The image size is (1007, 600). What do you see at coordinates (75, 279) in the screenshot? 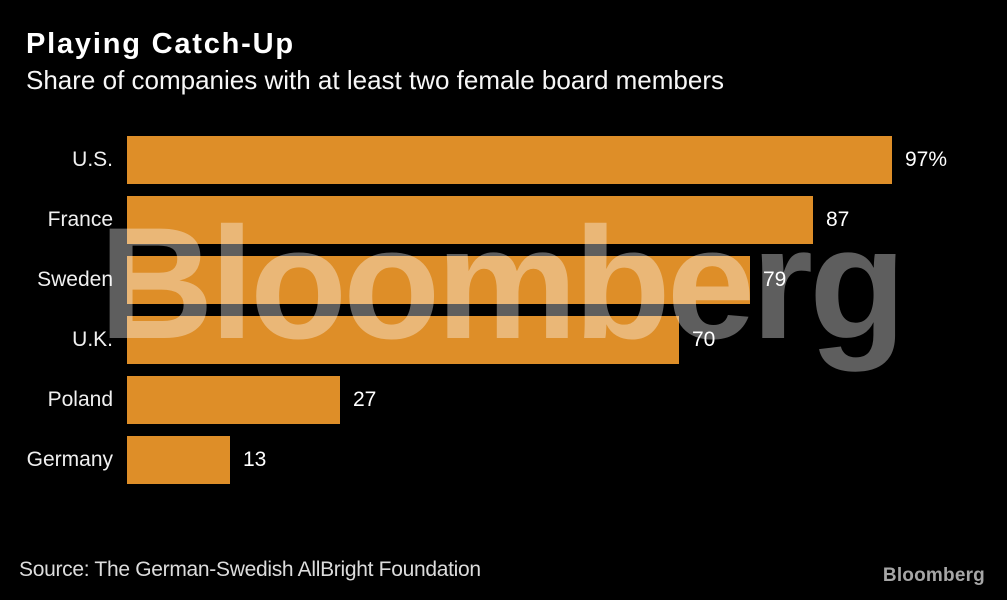
I see `category-label: Sweden` at bounding box center [75, 279].